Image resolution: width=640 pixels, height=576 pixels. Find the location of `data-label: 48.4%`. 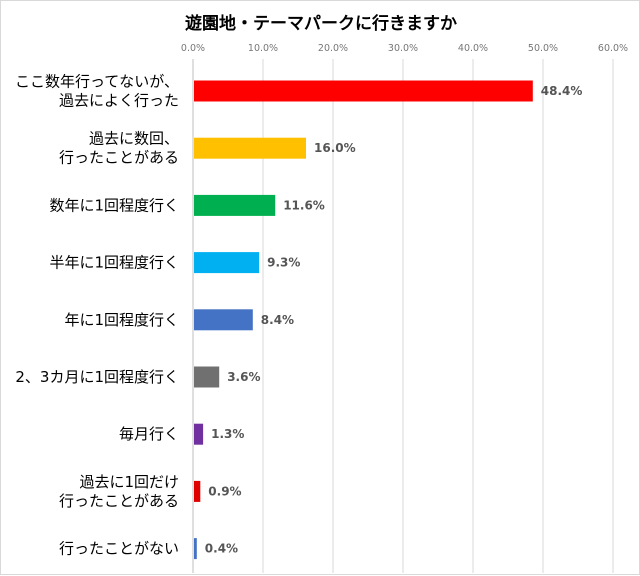

data-label: 48.4% is located at coordinates (562, 91).